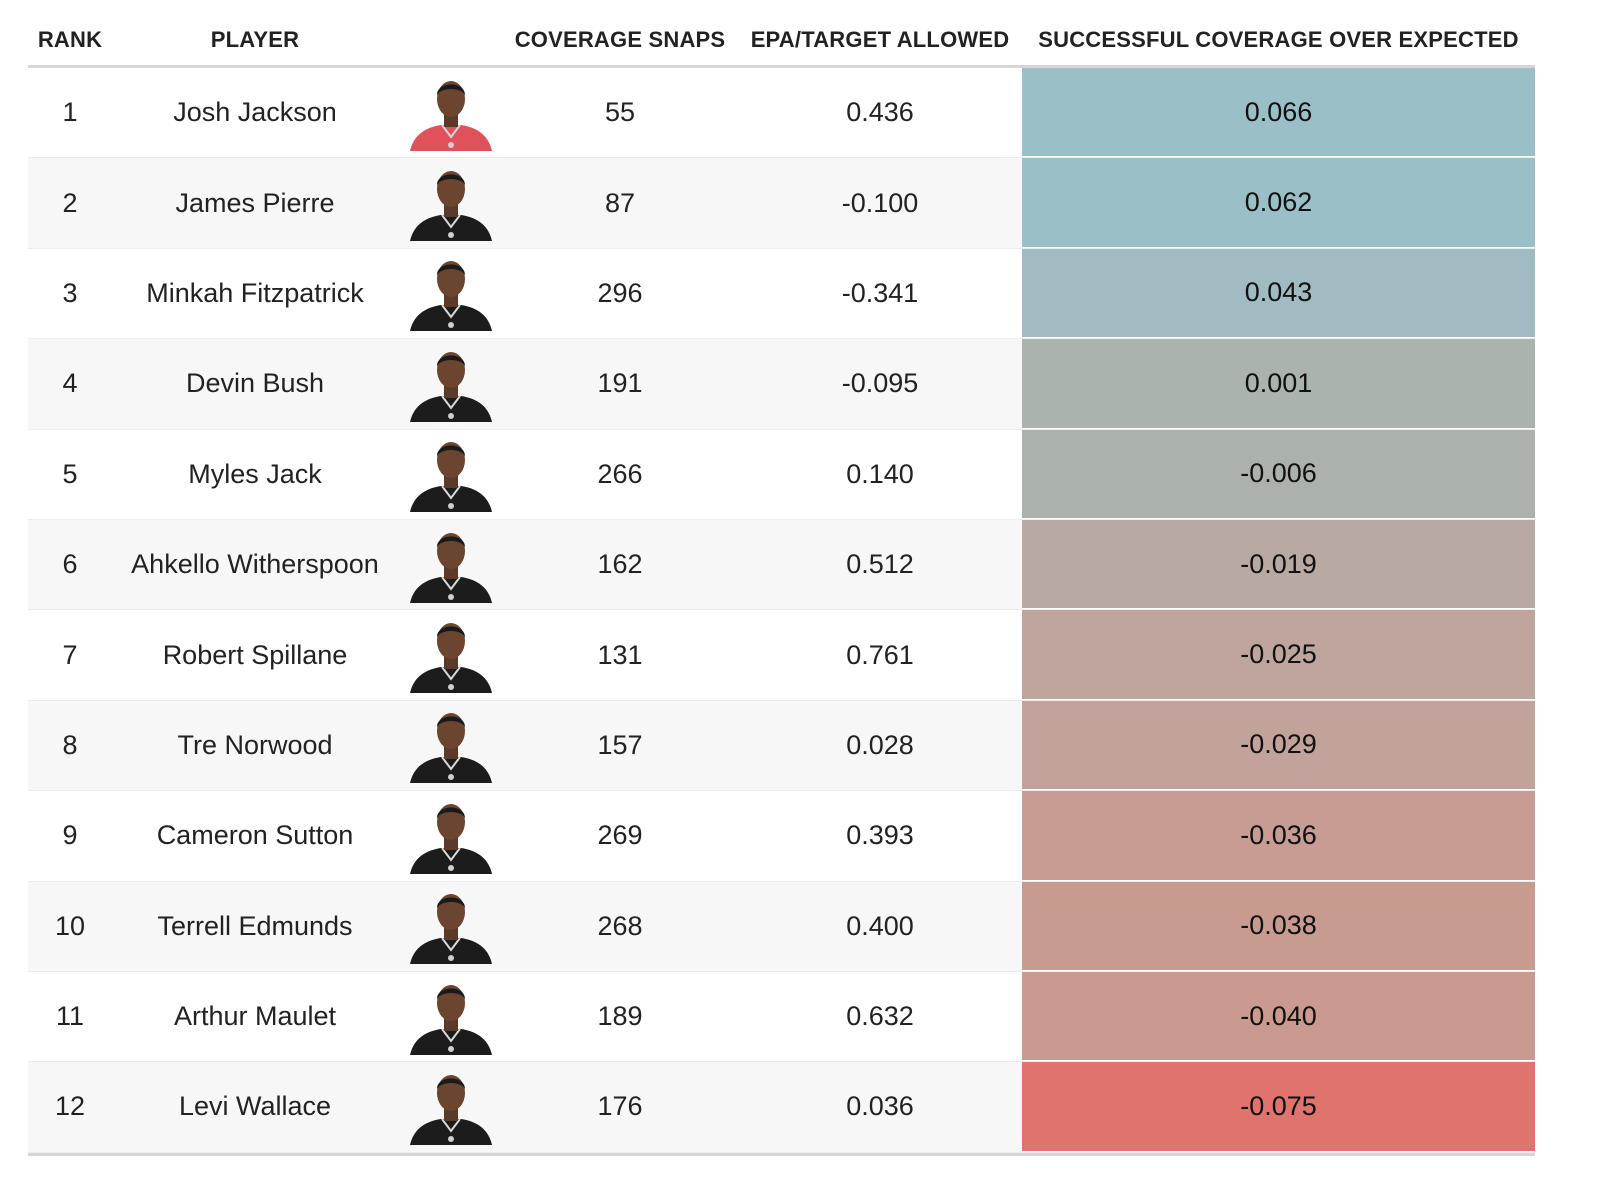 The image size is (1600, 1194). I want to click on player-name-cell: Tre Norwood, so click(255, 744).